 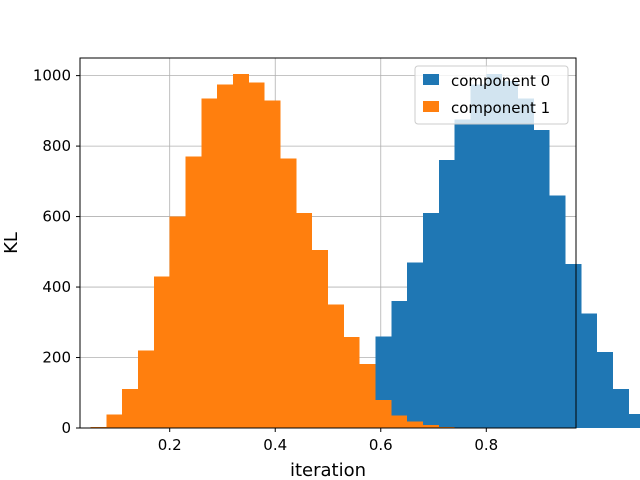 I want to click on y-tick-label: 0, so click(x=66, y=428).